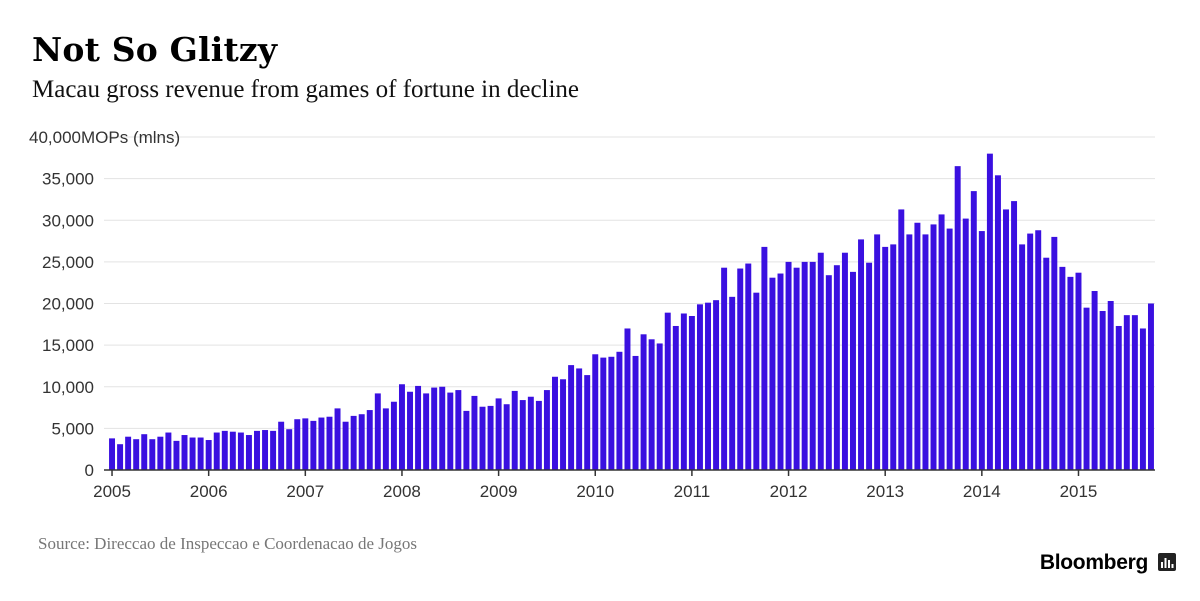 The width and height of the screenshot is (1200, 601). I want to click on x-tick-label: 2012, so click(789, 491).